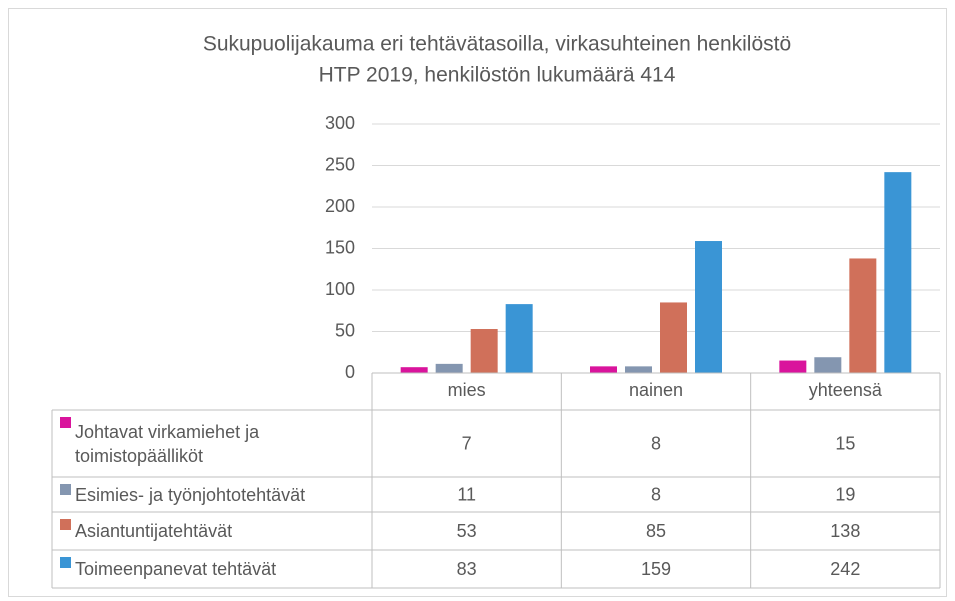  Describe the element at coordinates (340, 289) in the screenshot. I see `y-tick-label: 100` at that location.